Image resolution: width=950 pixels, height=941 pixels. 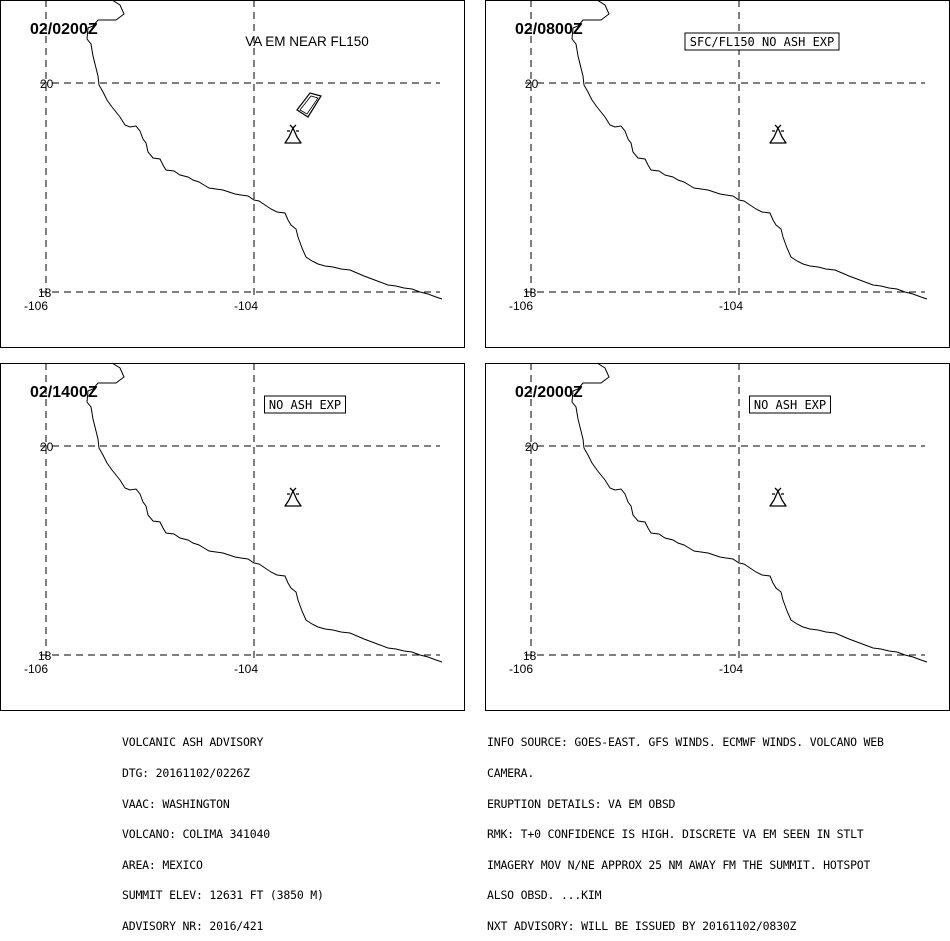 What do you see at coordinates (64, 392) in the screenshot?
I see `time-label: 02/1400Z` at bounding box center [64, 392].